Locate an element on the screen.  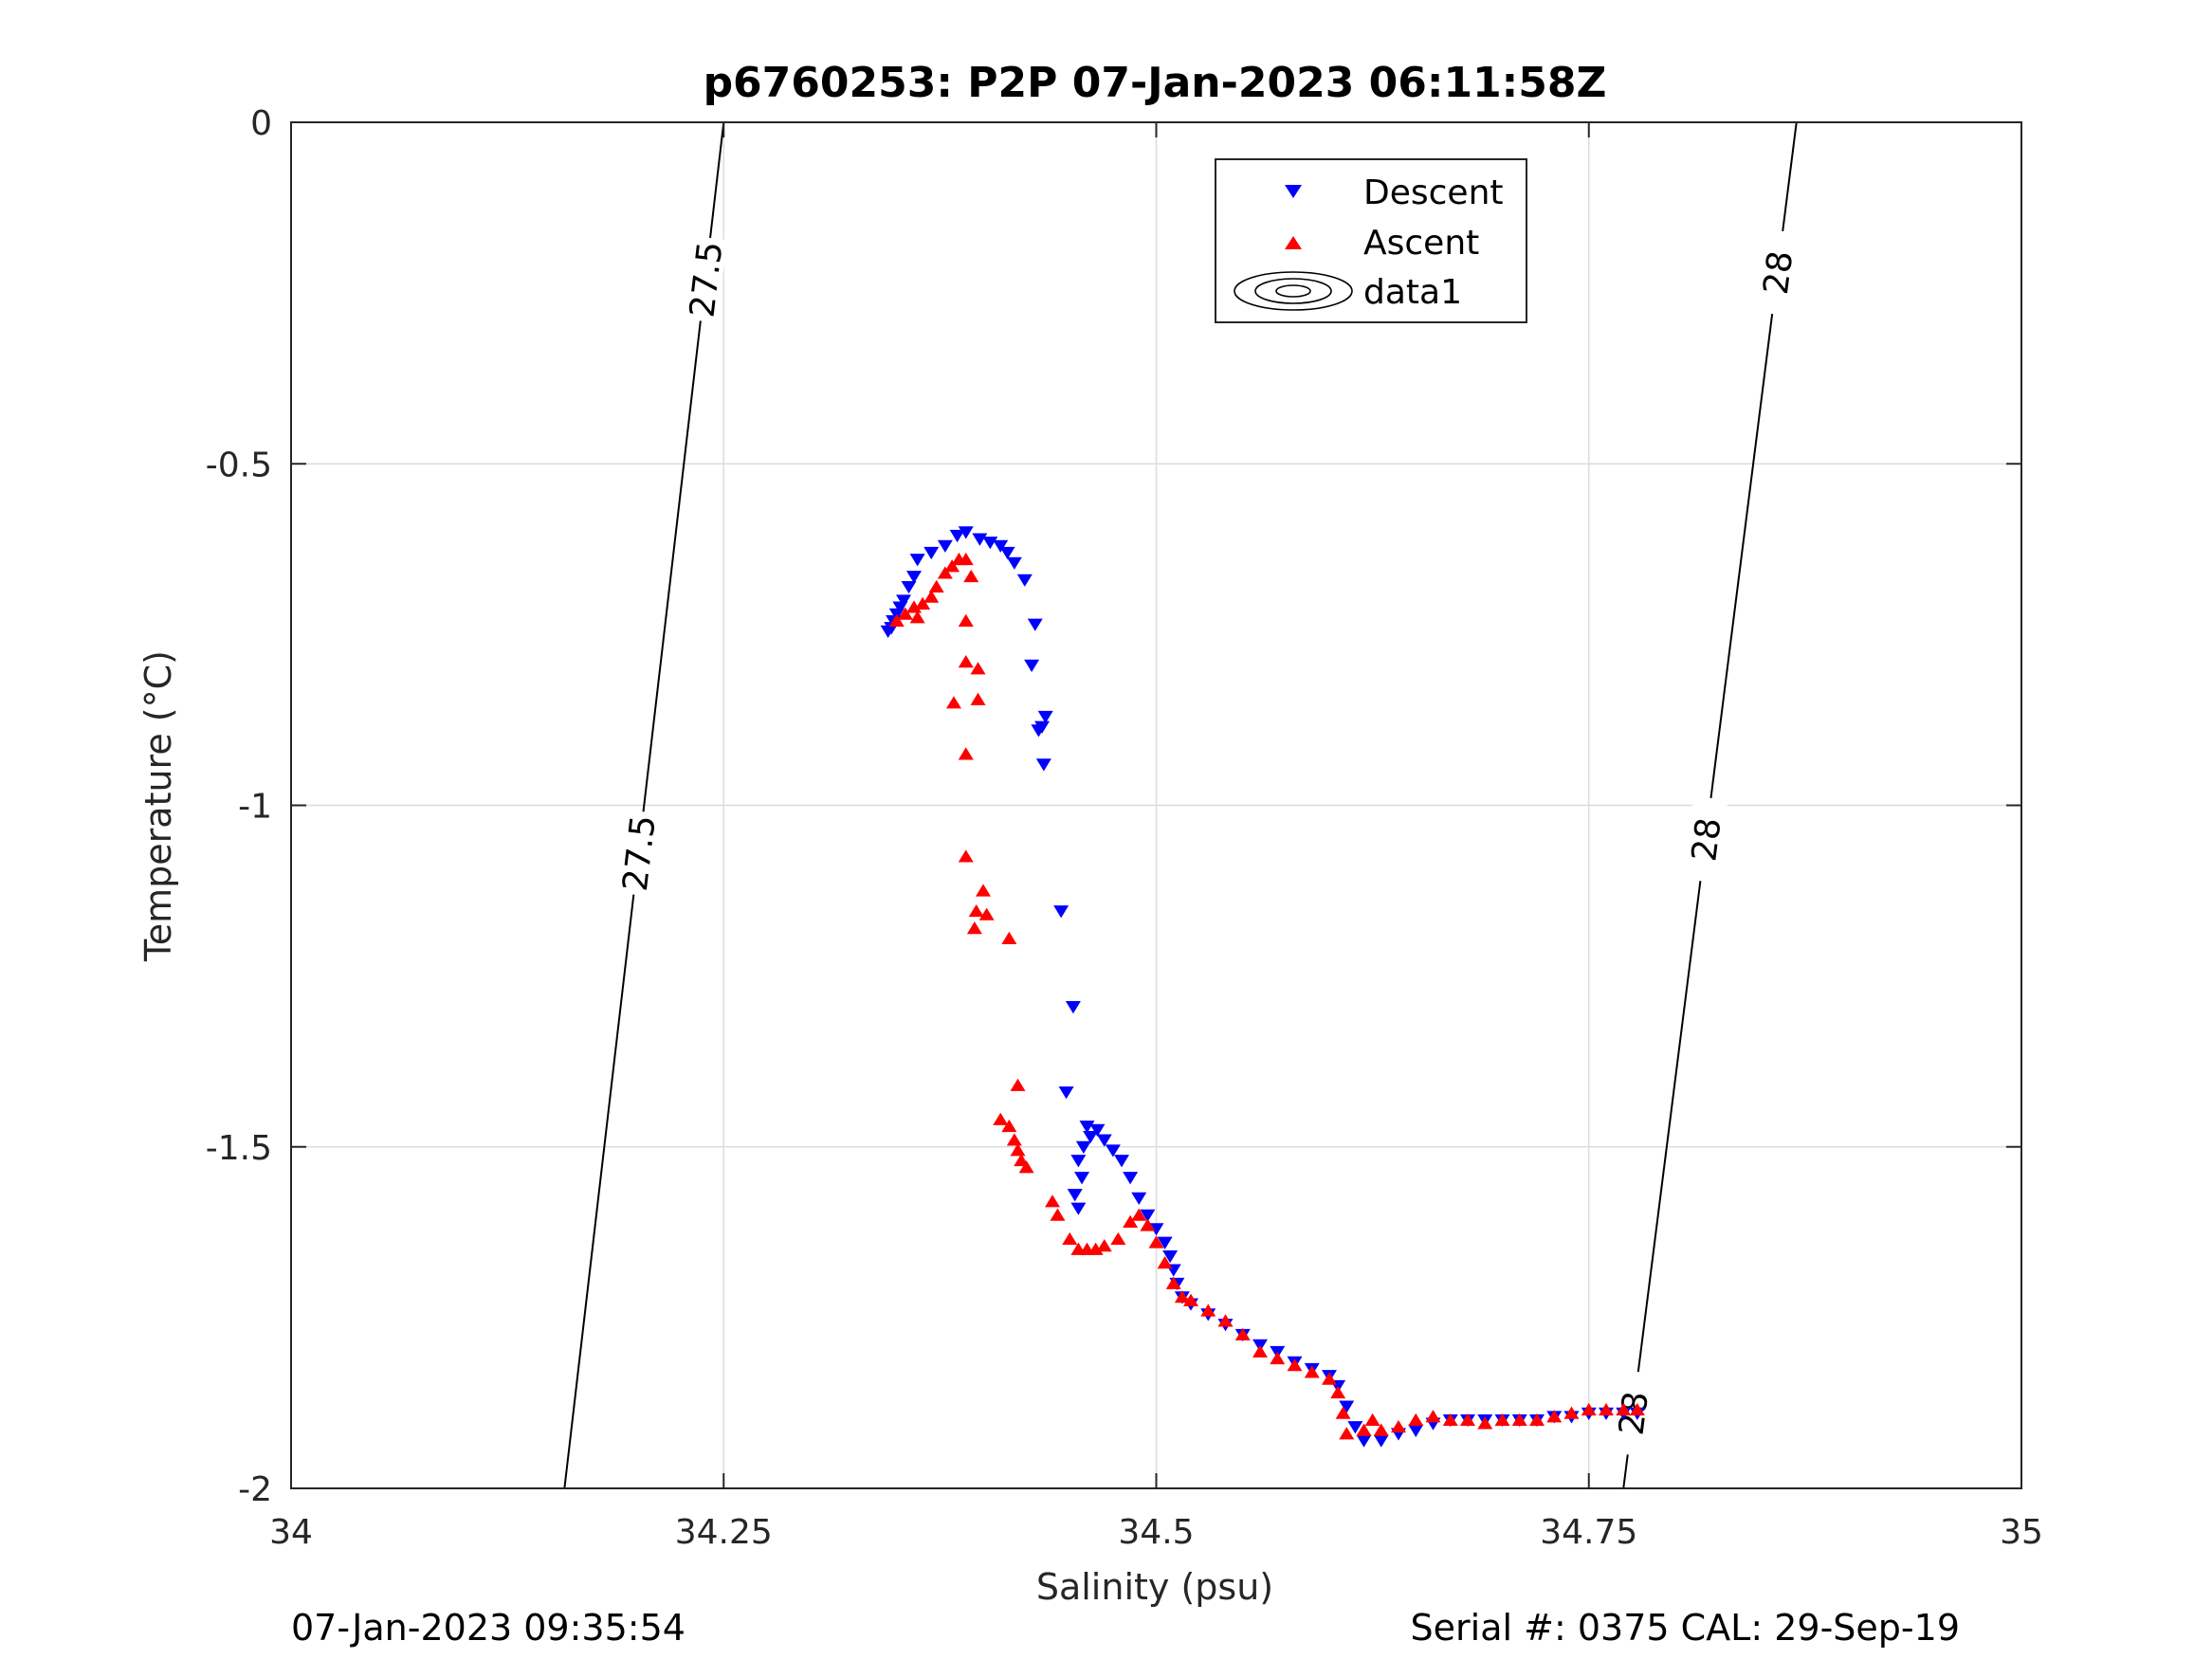
legend-descent-label: Descent is located at coordinates (1433, 192).